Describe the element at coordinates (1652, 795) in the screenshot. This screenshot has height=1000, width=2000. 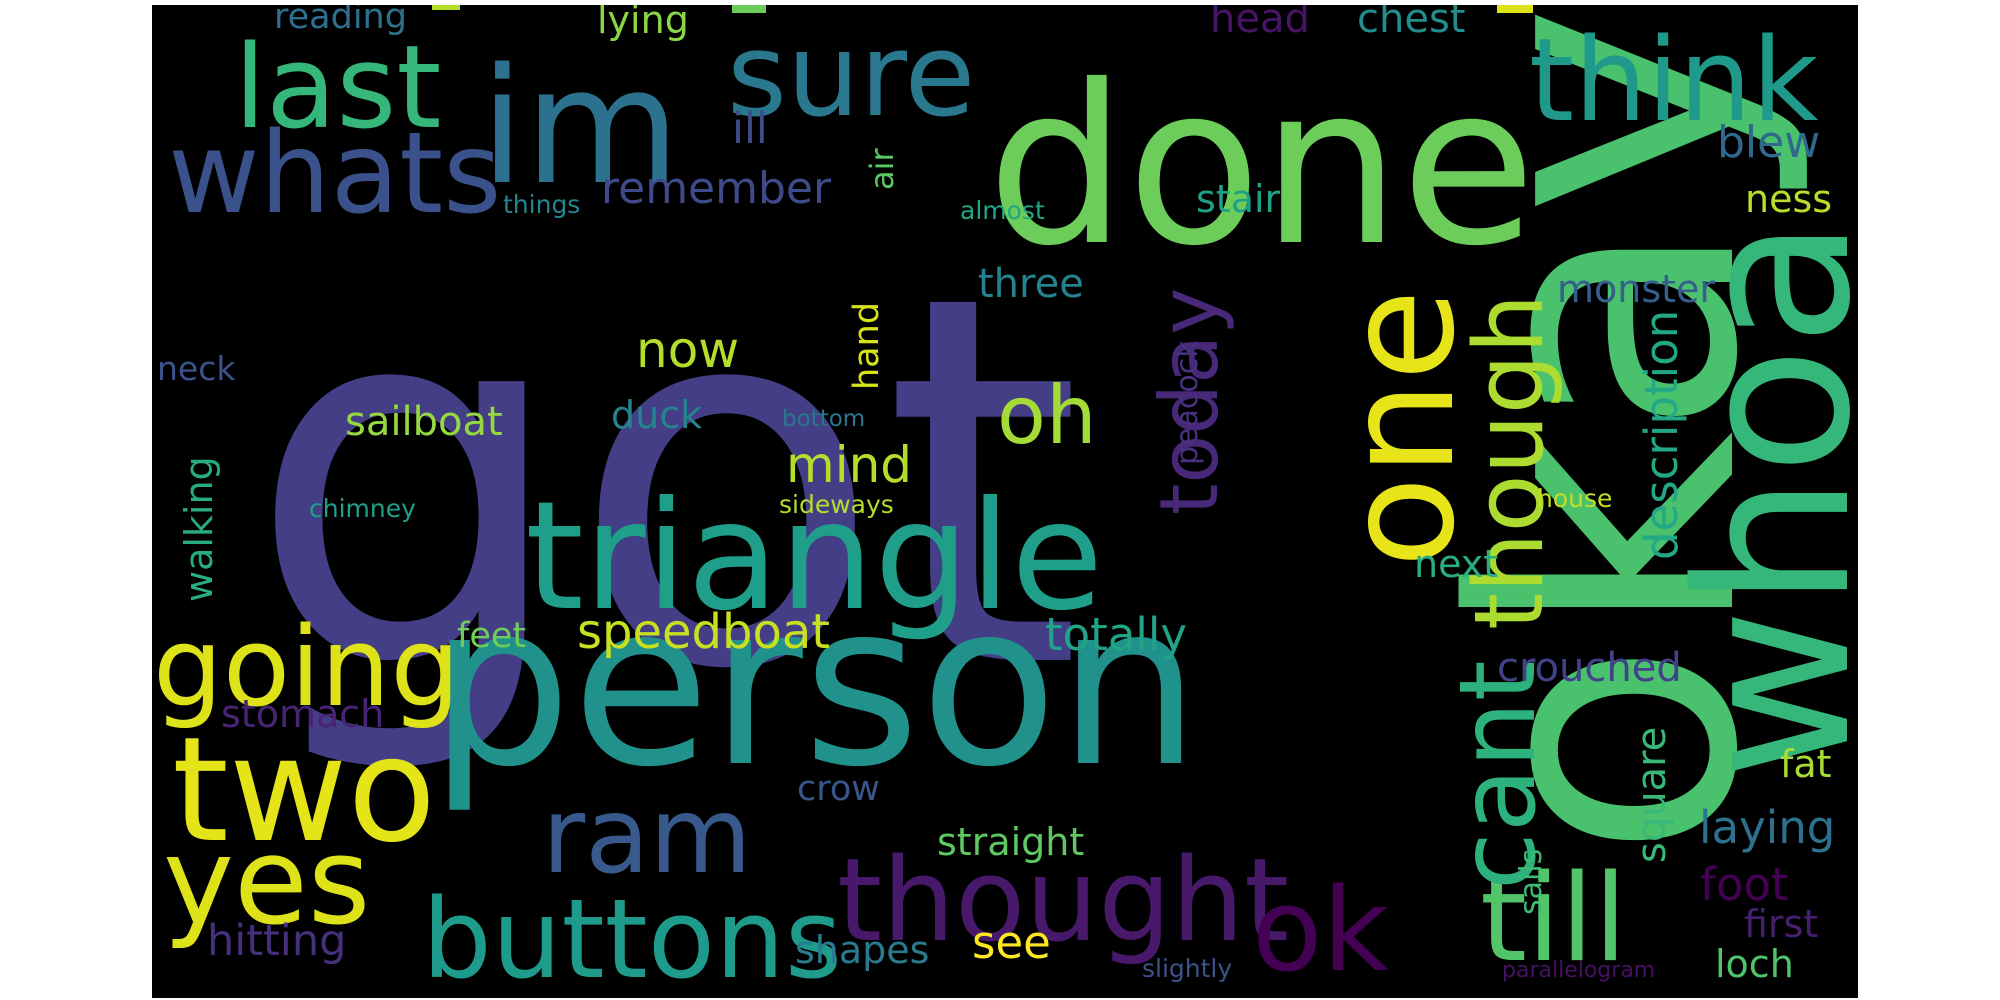
I see `word-square: square` at that location.